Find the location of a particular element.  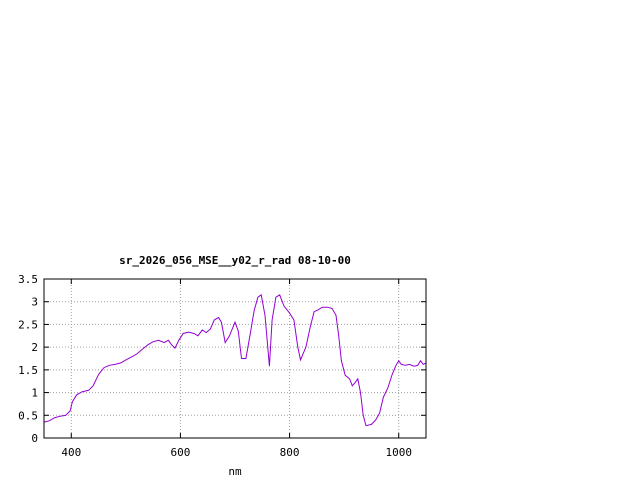

x-tick-label-0: 400 is located at coordinates (71, 452).